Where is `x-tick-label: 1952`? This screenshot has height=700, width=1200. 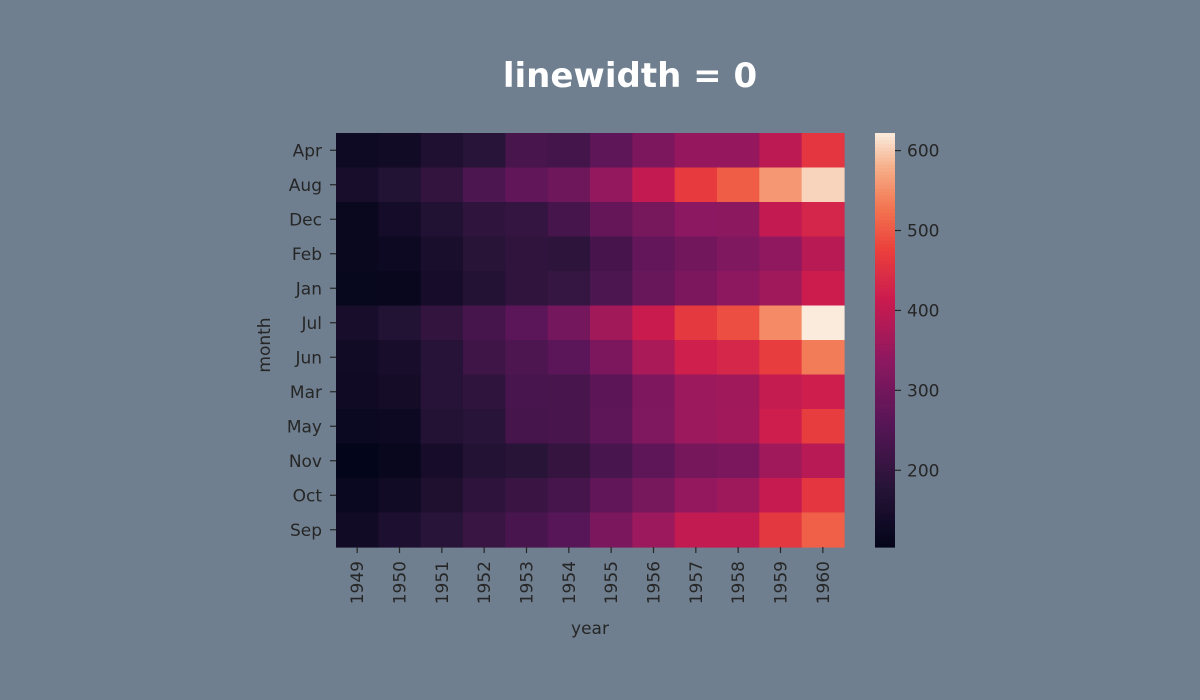
x-tick-label: 1952 is located at coordinates (485, 582).